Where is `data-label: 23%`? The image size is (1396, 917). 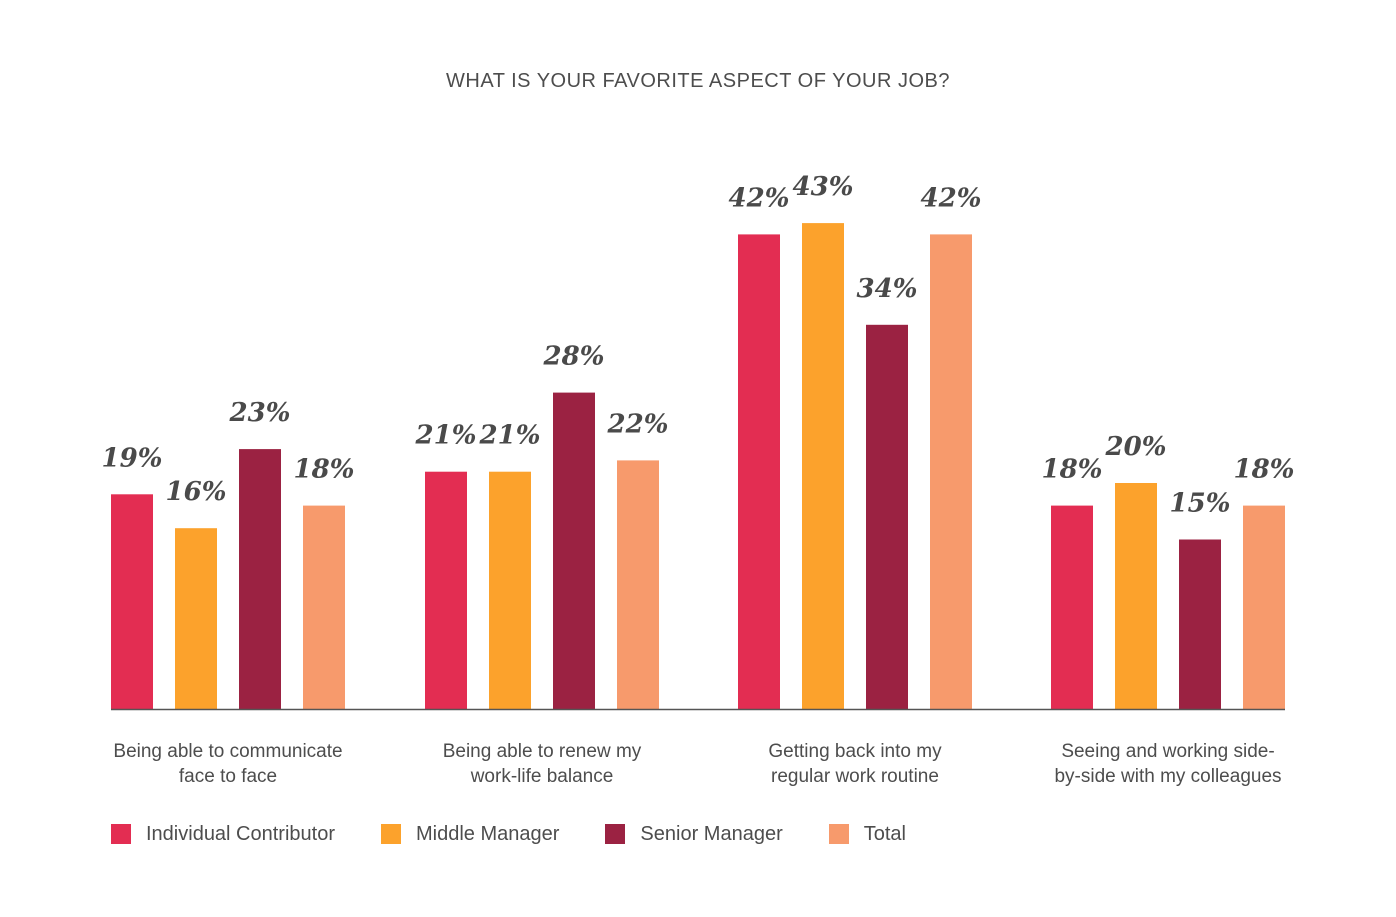 data-label: 23% is located at coordinates (260, 413).